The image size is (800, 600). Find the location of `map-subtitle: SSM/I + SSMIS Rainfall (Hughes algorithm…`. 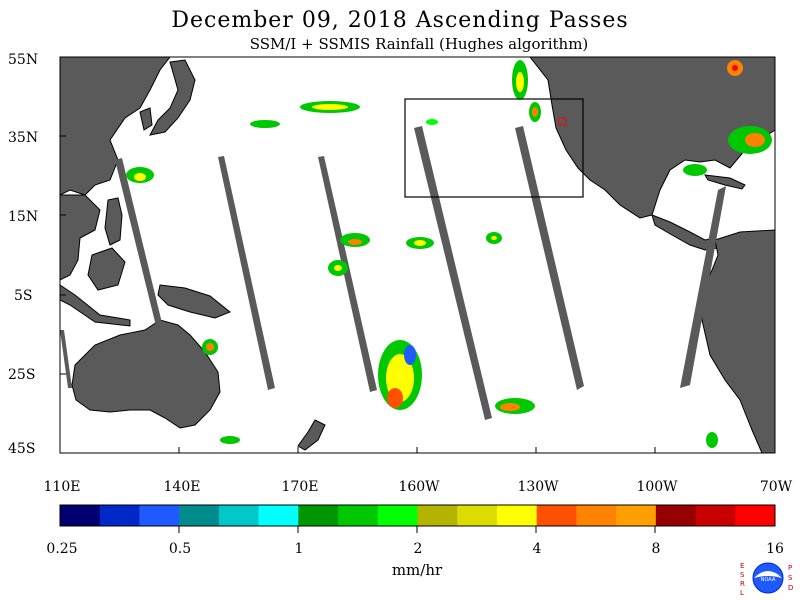

map-subtitle: SSM/I + SSMIS Rainfall (Hughes algorithm… is located at coordinates (419, 44).